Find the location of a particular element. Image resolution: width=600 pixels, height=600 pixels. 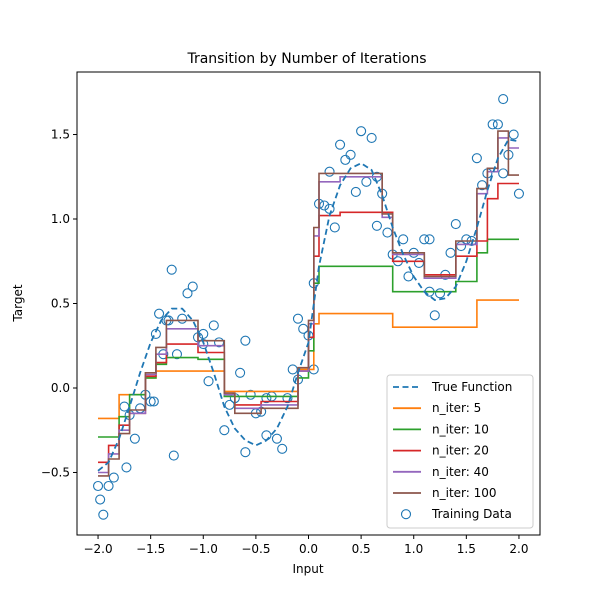

x-tick-label: 0.0 is located at coordinates (308, 549).